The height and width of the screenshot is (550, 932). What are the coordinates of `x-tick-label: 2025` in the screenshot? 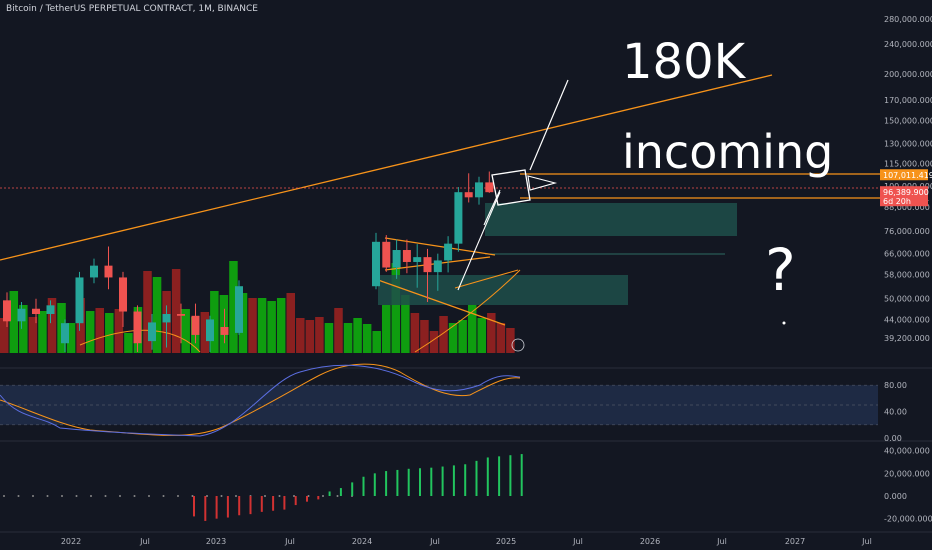 It's located at (506, 541).